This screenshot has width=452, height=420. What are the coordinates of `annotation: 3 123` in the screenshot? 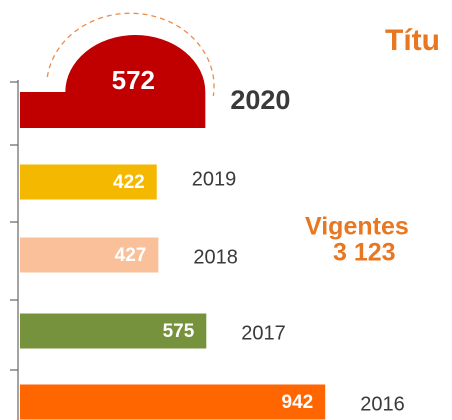 It's located at (364, 253).